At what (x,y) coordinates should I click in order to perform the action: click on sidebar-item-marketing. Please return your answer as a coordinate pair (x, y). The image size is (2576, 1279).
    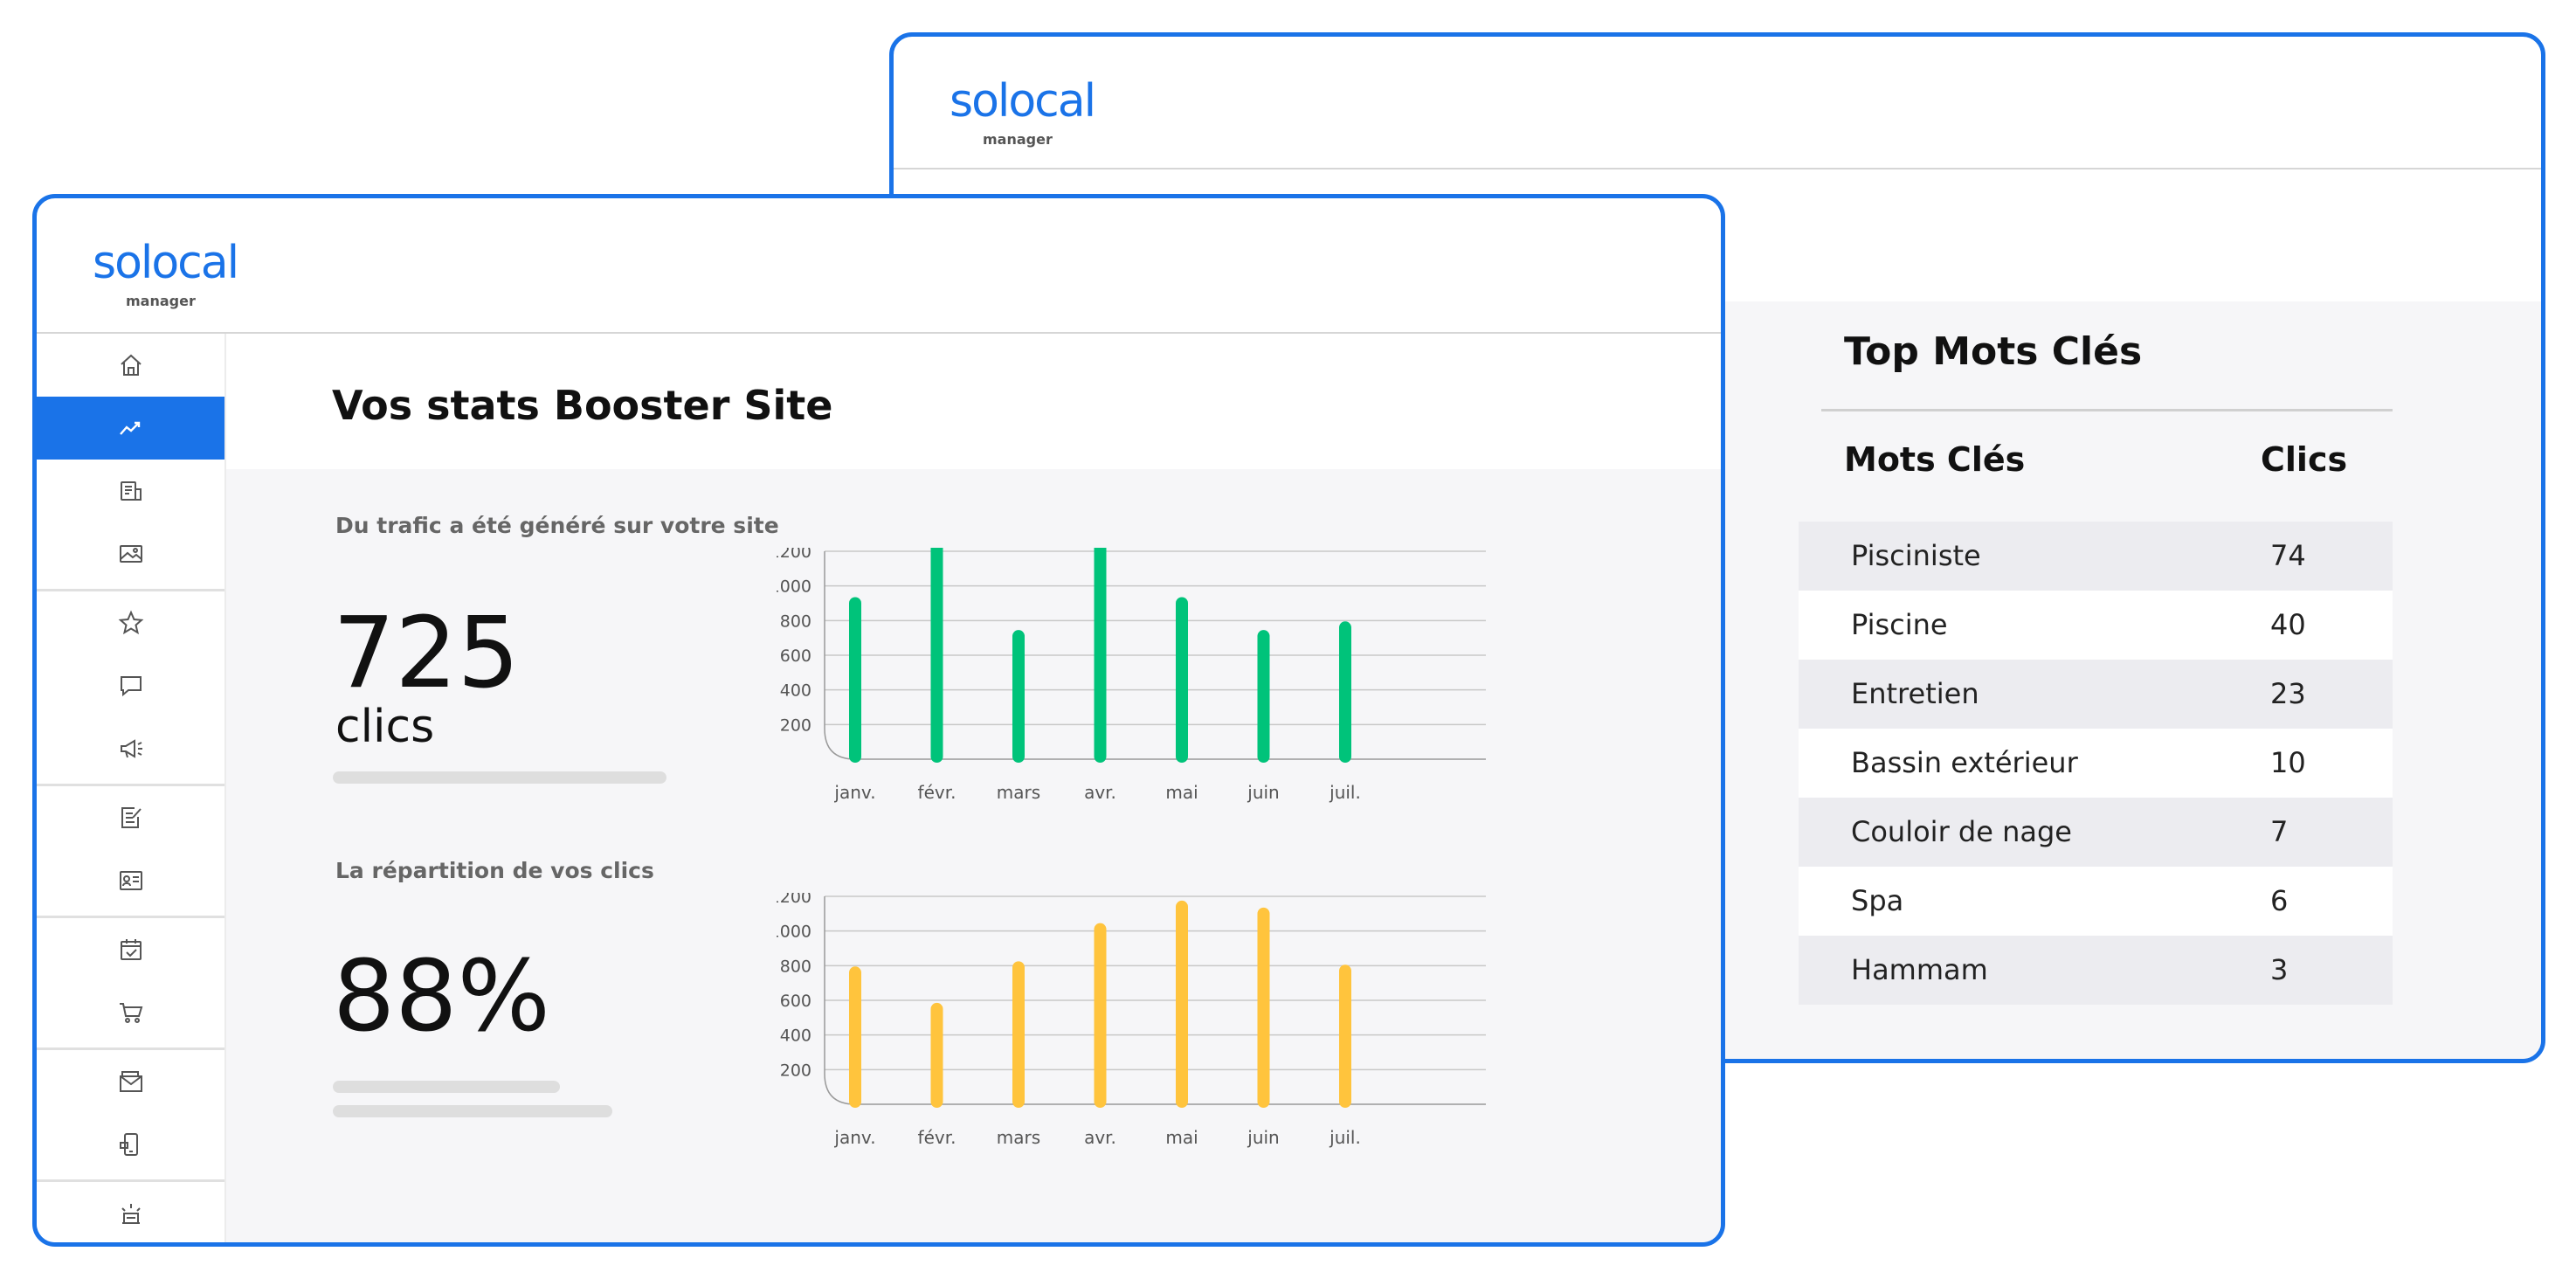
    Looking at the image, I should click on (130, 748).